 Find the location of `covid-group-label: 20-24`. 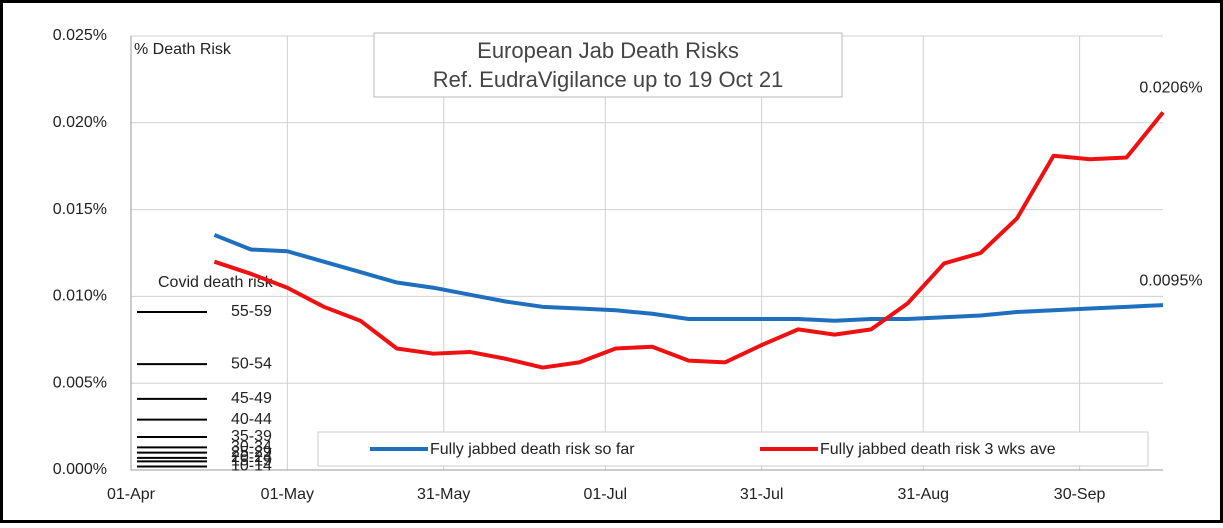

covid-group-label: 20-24 is located at coordinates (251, 457).